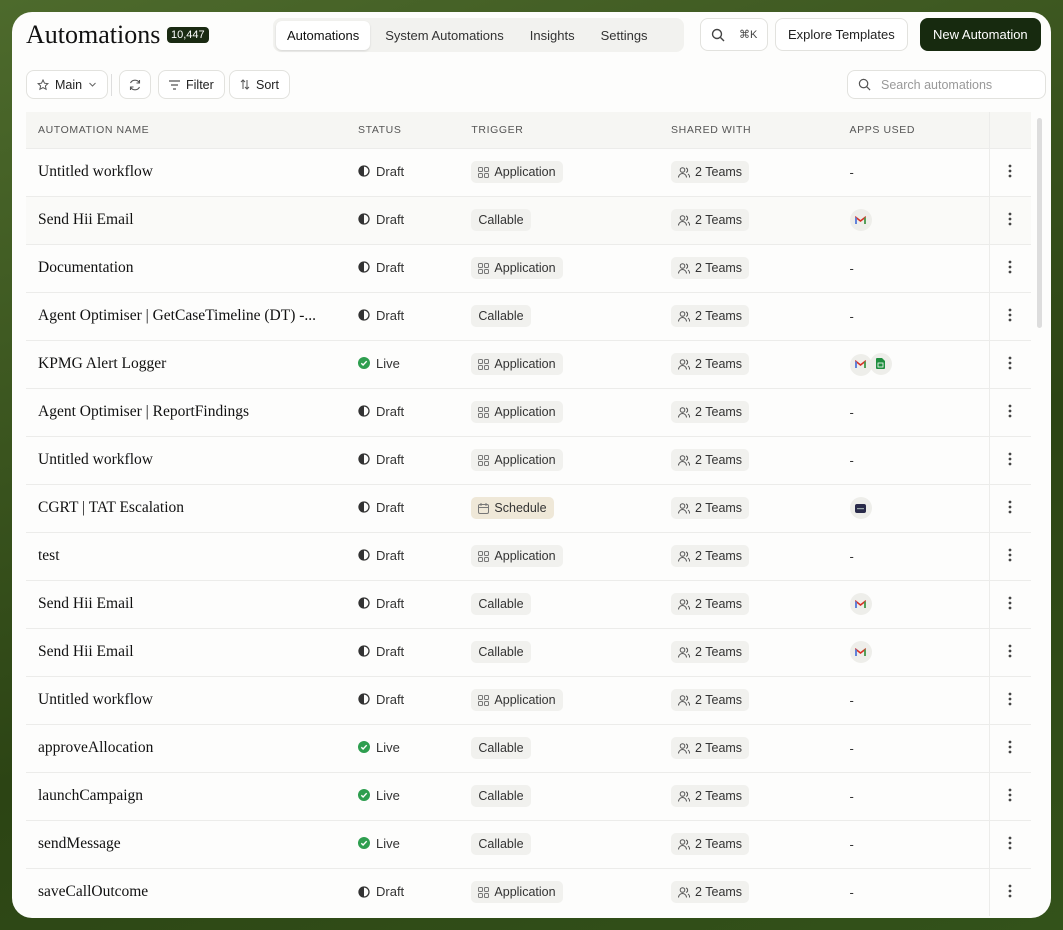  Describe the element at coordinates (186, 459) in the screenshot. I see `automation-name: Untitled workflow` at that location.